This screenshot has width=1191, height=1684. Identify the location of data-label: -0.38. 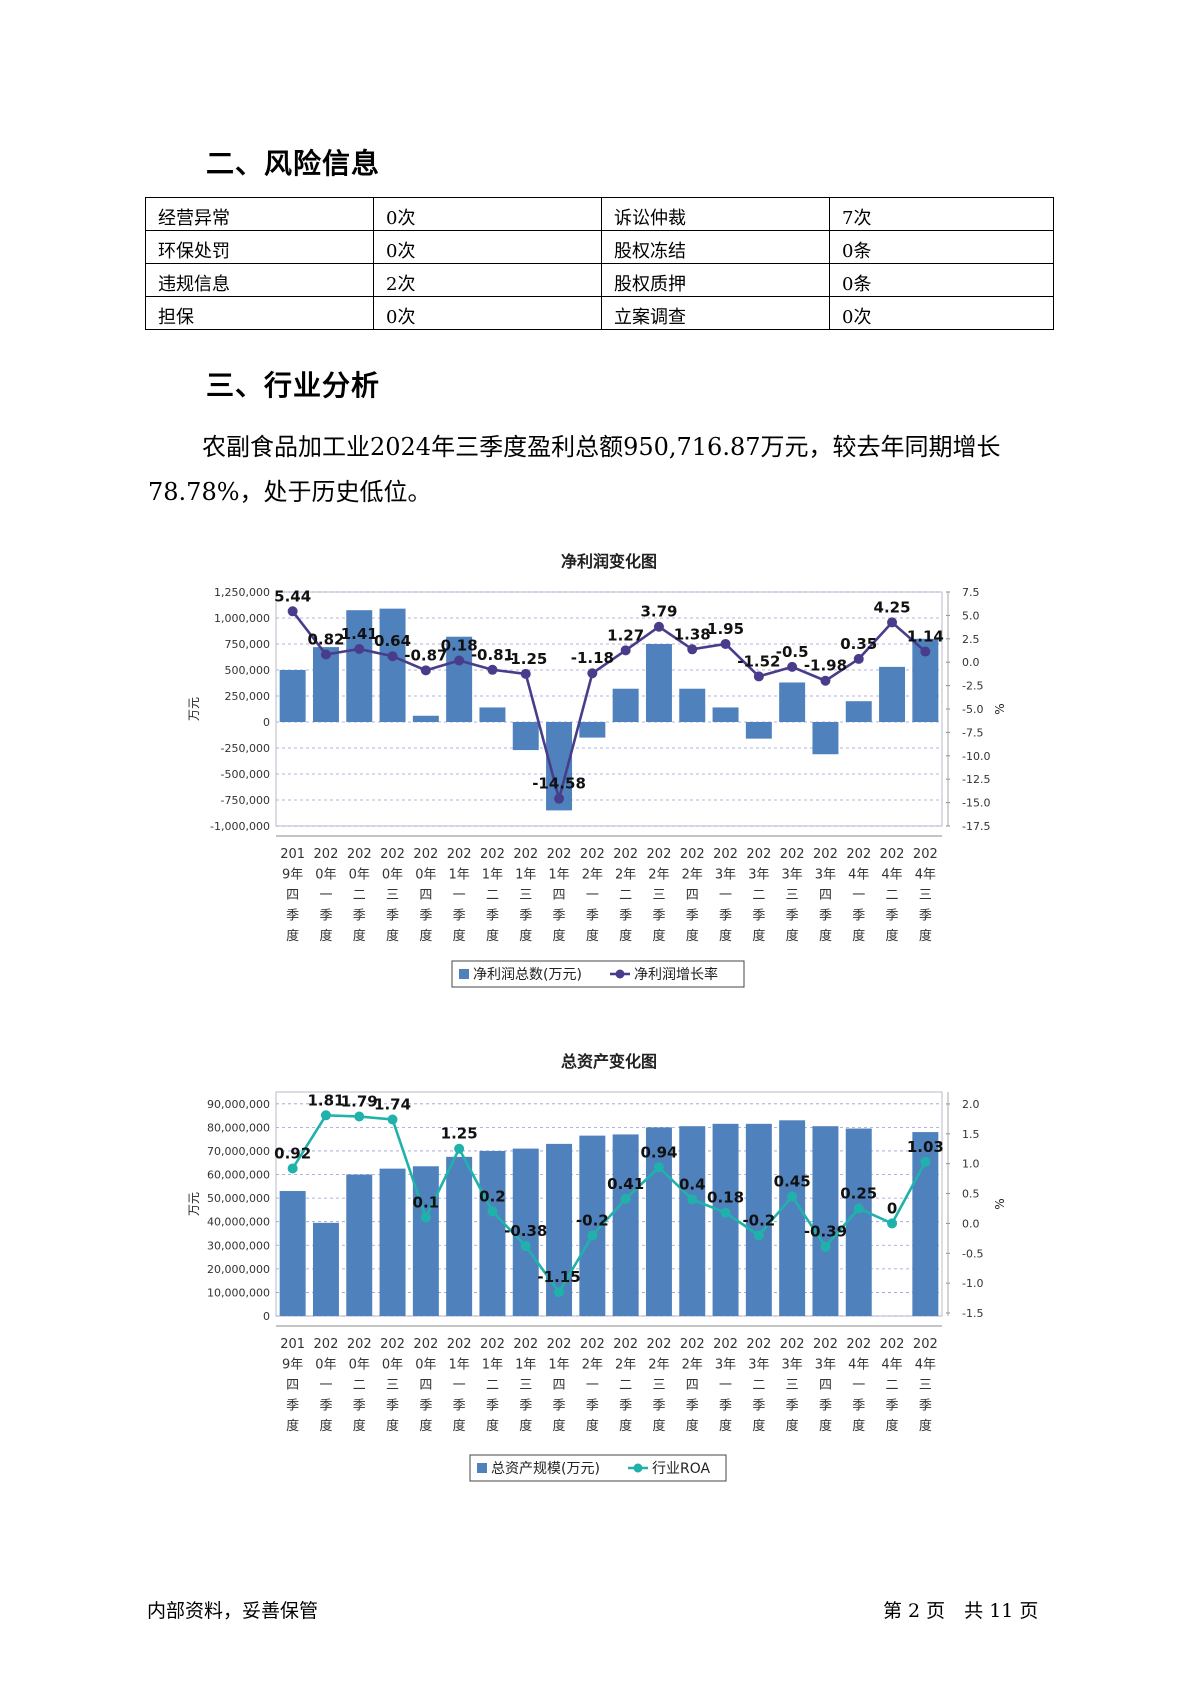
(525, 1231).